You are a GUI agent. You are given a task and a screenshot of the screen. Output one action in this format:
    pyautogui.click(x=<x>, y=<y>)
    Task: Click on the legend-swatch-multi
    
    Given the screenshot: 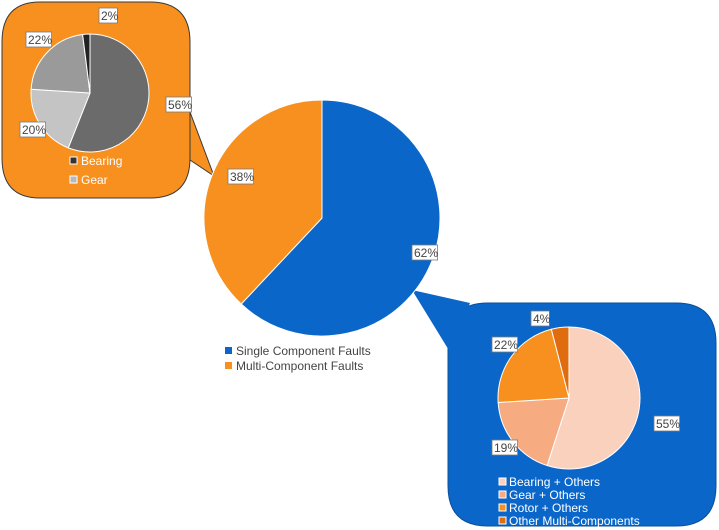 What is the action you would take?
    pyautogui.click(x=228, y=365)
    